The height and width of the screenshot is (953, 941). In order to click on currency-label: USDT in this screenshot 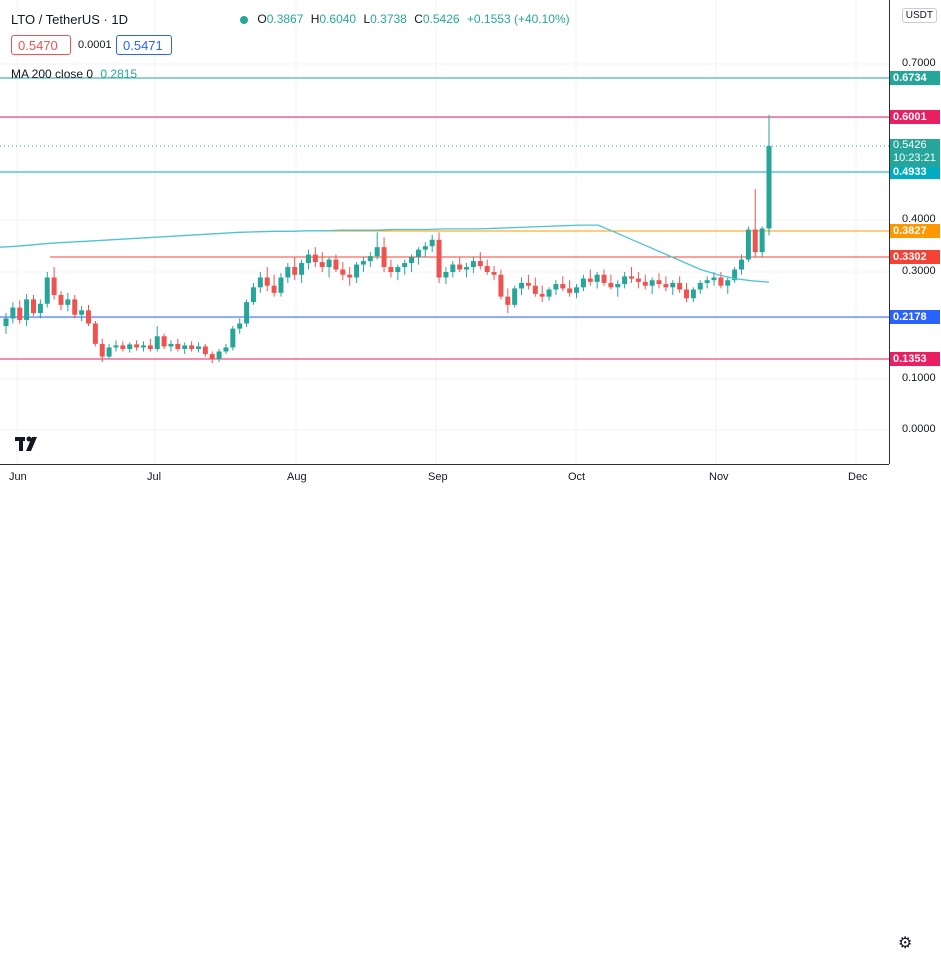, I will do `click(919, 15)`.